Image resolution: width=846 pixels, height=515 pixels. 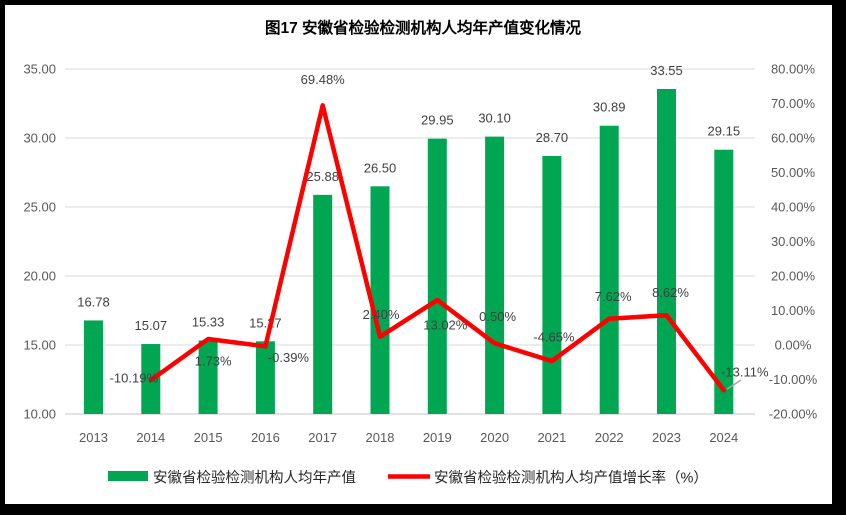 What do you see at coordinates (793, 310) in the screenshot?
I see `right-axis-tick-label: 10.00%` at bounding box center [793, 310].